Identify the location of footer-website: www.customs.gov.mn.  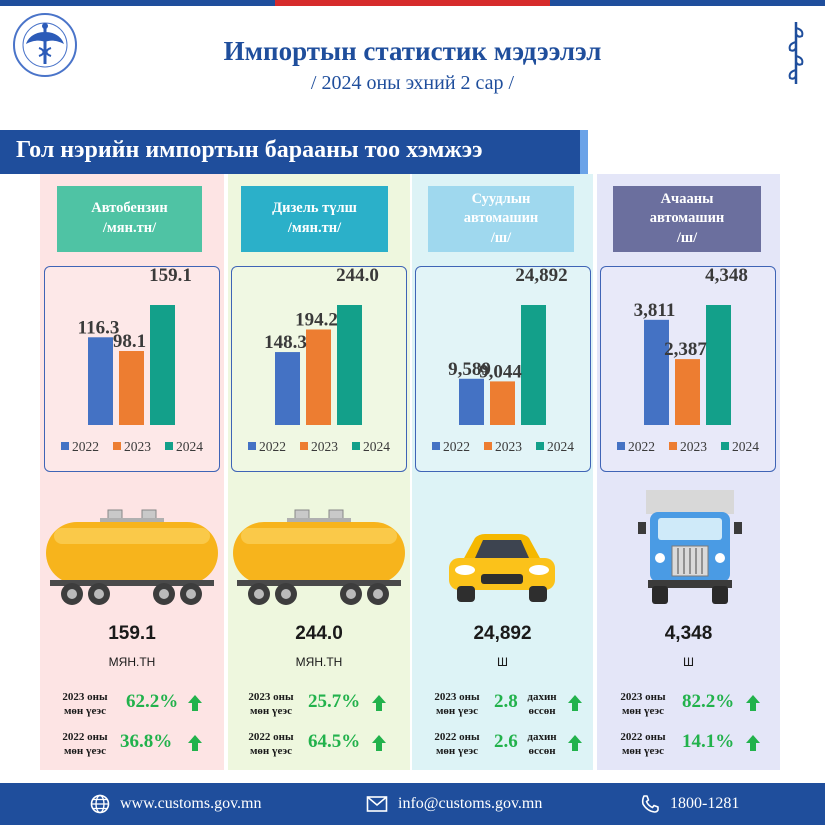
(175, 804).